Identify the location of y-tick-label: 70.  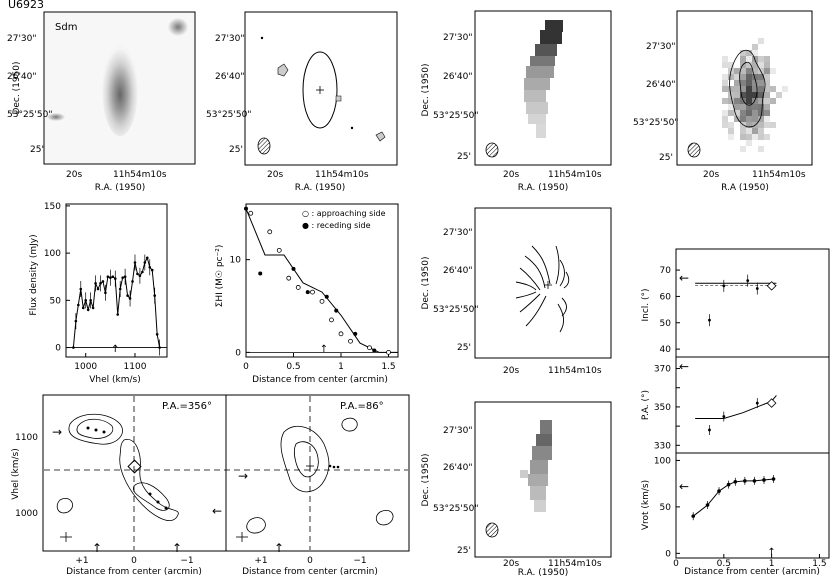
(666, 271).